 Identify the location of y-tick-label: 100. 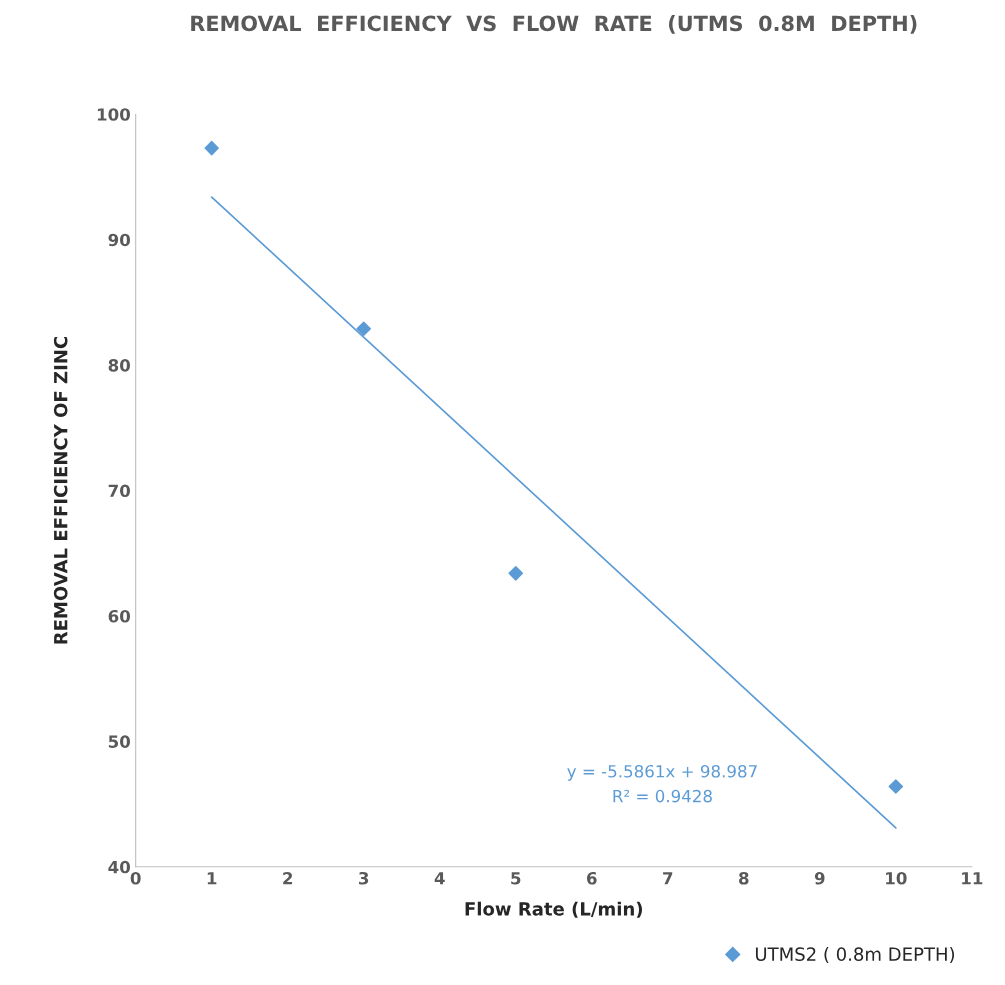
(114, 114).